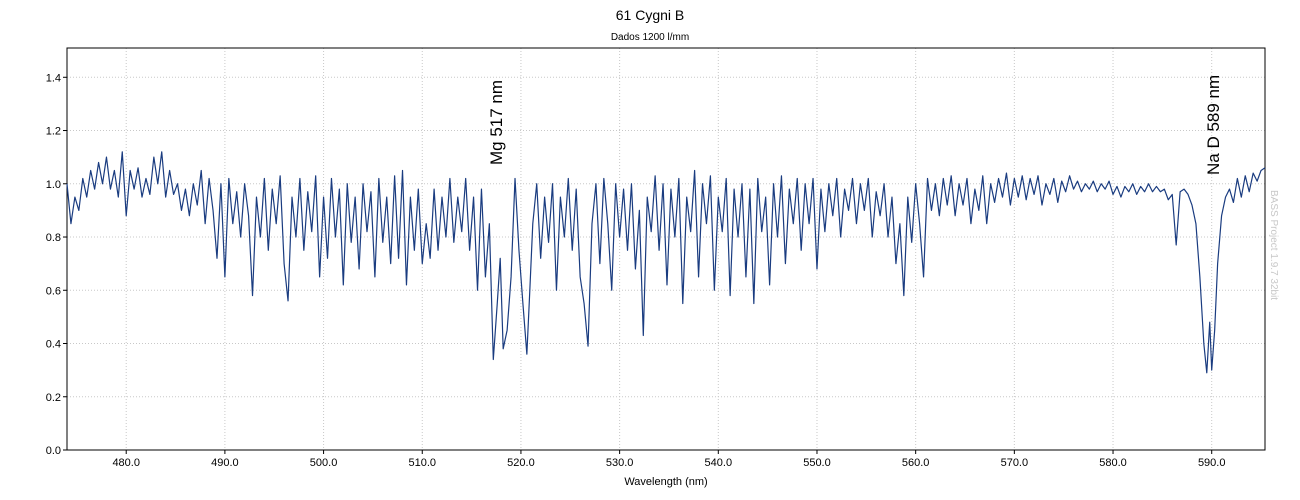 This screenshot has width=1300, height=500. I want to click on y-tick-label: 1.2, so click(53, 132).